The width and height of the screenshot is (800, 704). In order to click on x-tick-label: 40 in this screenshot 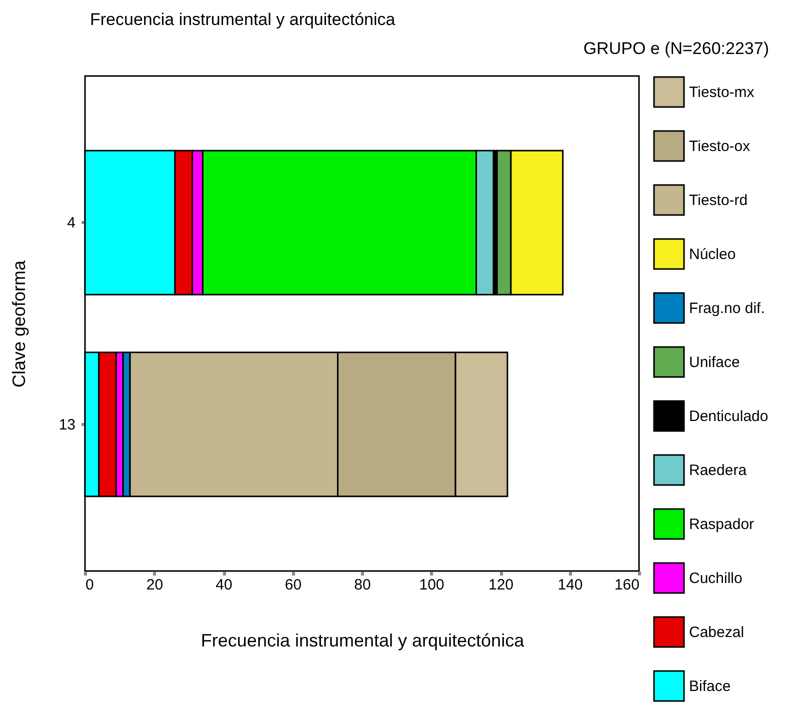, I will do `click(224, 585)`.